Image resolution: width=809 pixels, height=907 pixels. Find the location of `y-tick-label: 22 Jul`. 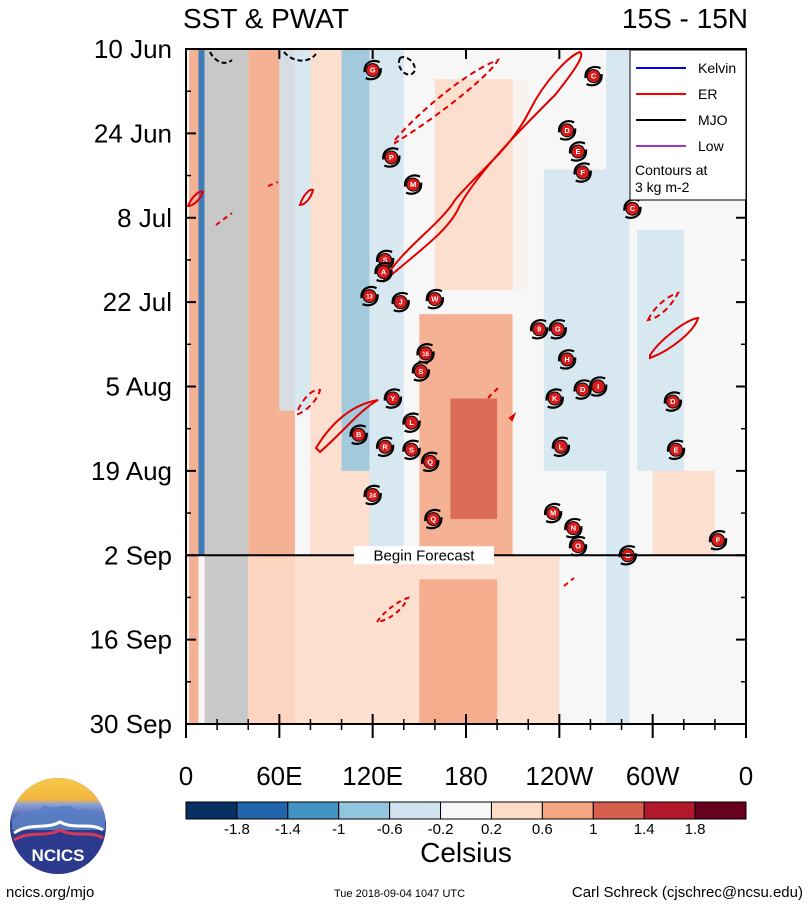

y-tick-label: 22 Jul is located at coordinates (137, 302).